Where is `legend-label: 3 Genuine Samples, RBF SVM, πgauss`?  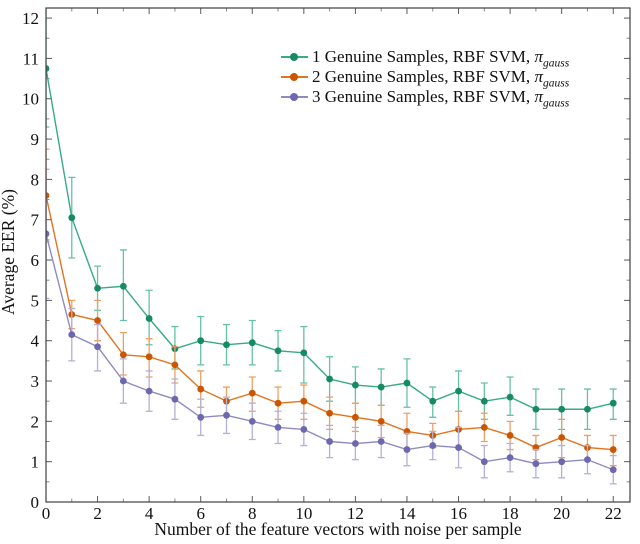
legend-label: 3 Genuine Samples, RBF SVM, πgauss is located at coordinates (441, 98).